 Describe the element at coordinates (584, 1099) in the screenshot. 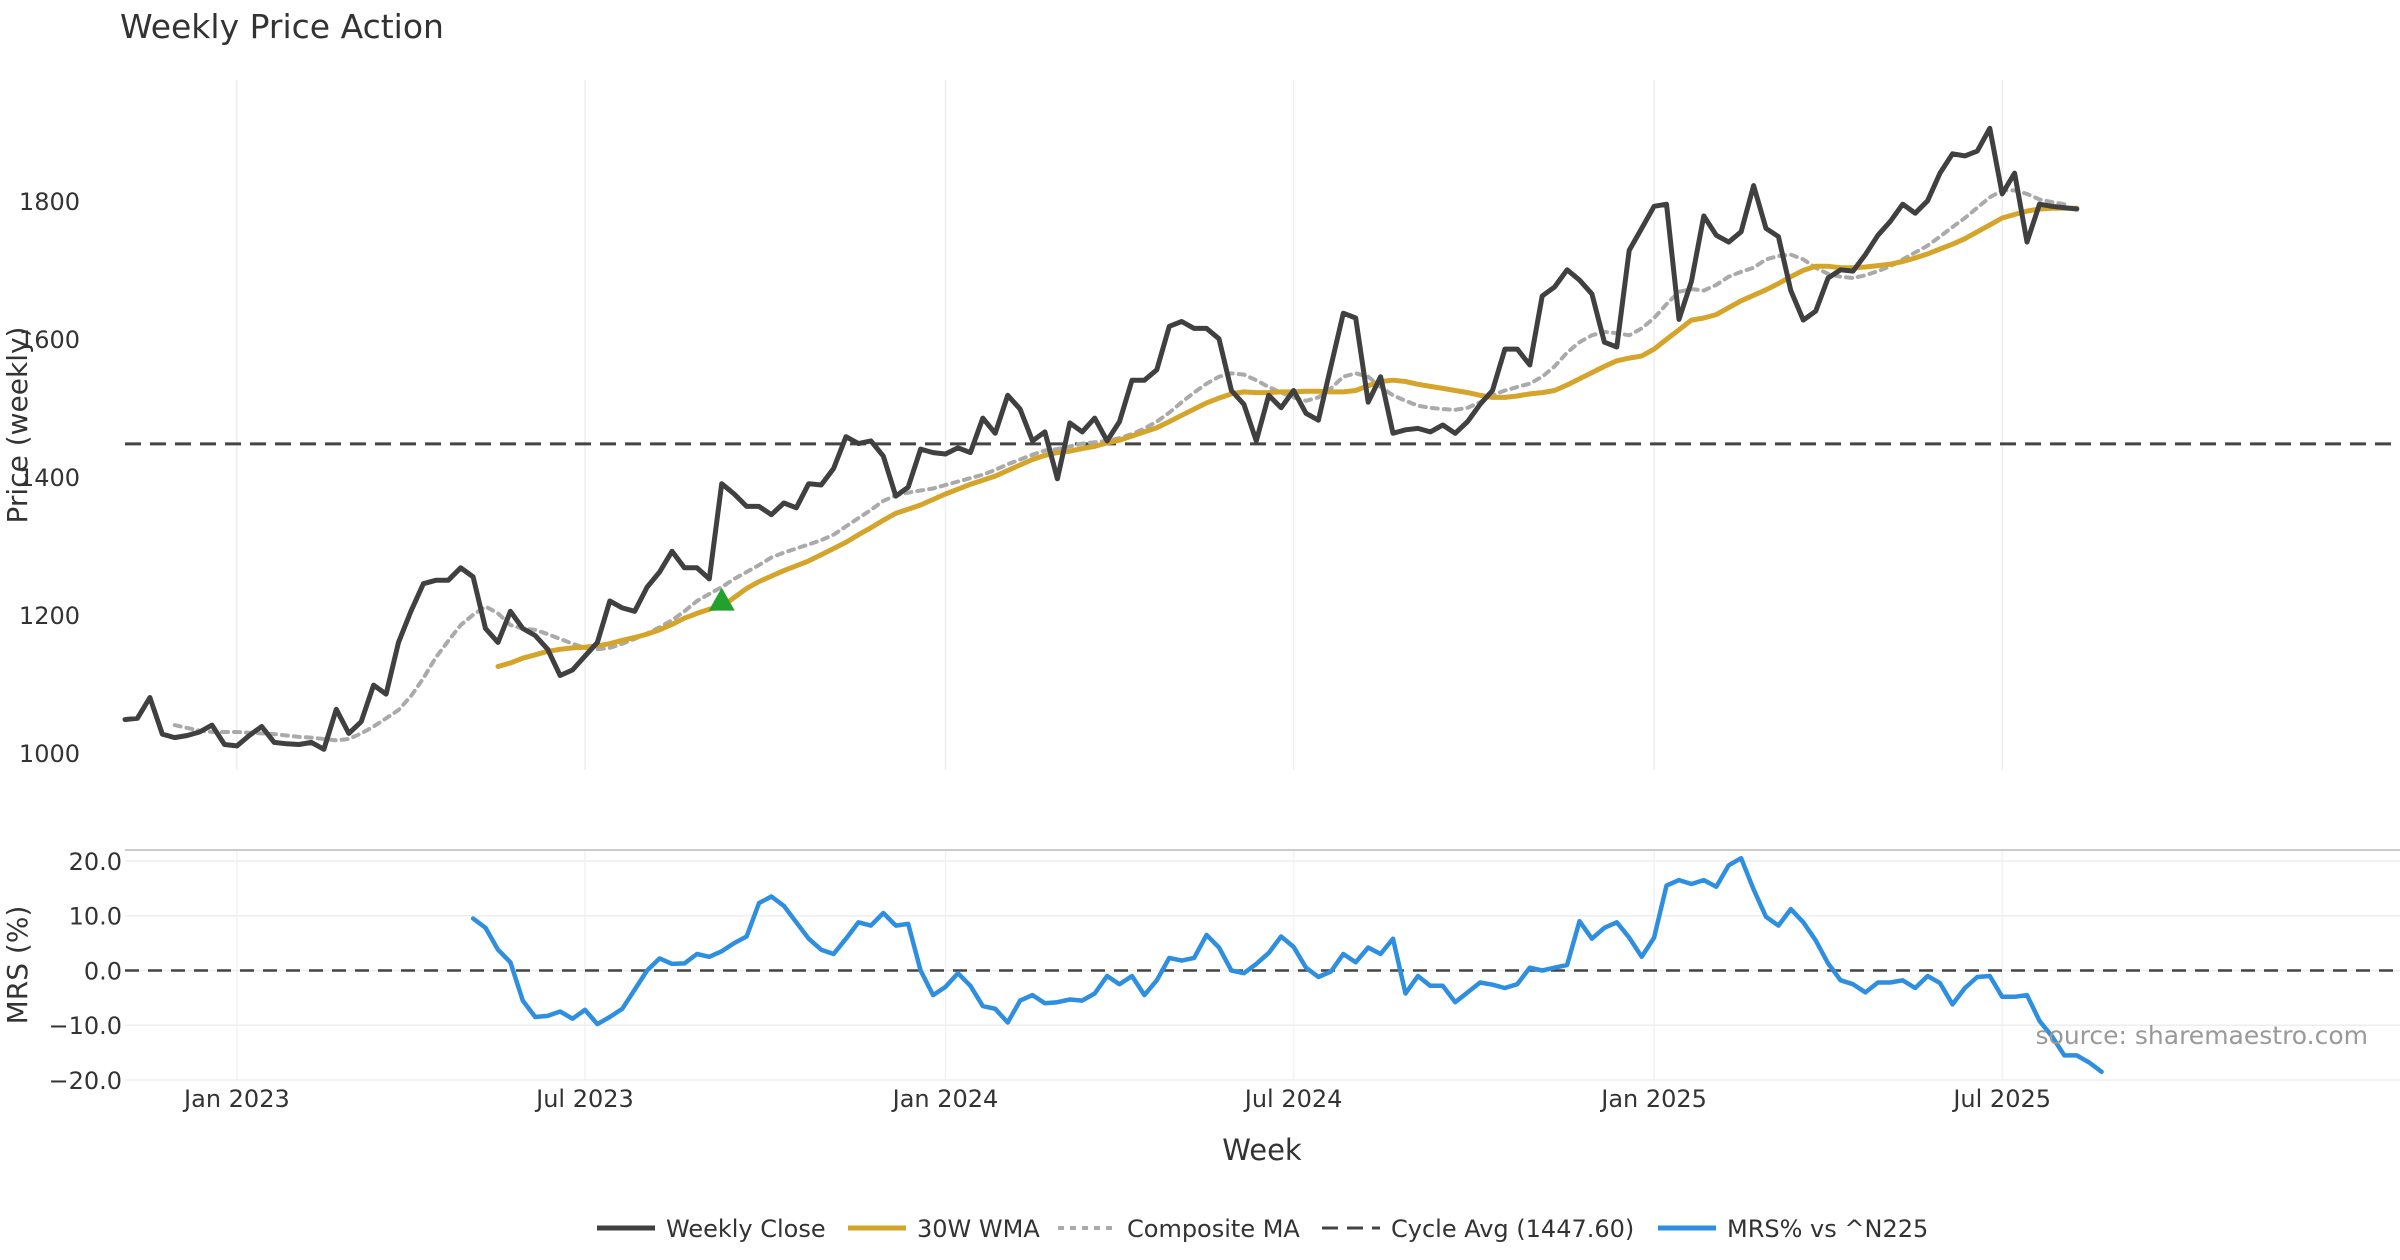

I see `x-tick-label: Jul 2023` at that location.